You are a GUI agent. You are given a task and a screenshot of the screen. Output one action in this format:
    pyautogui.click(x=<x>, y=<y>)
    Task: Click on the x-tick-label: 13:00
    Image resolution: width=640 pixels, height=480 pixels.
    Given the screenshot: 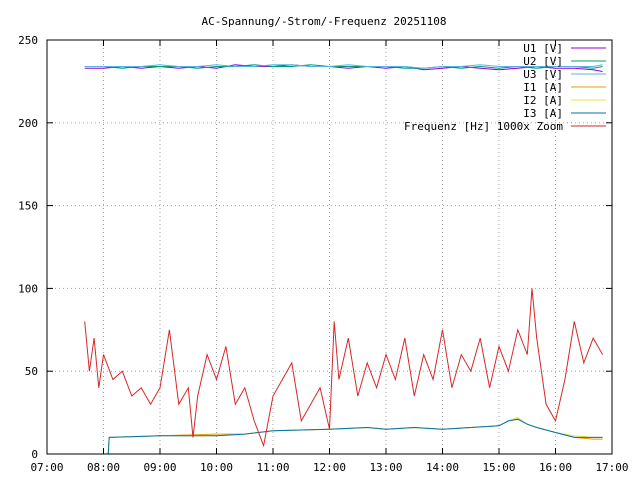 What is the action you would take?
    pyautogui.click(x=385, y=467)
    